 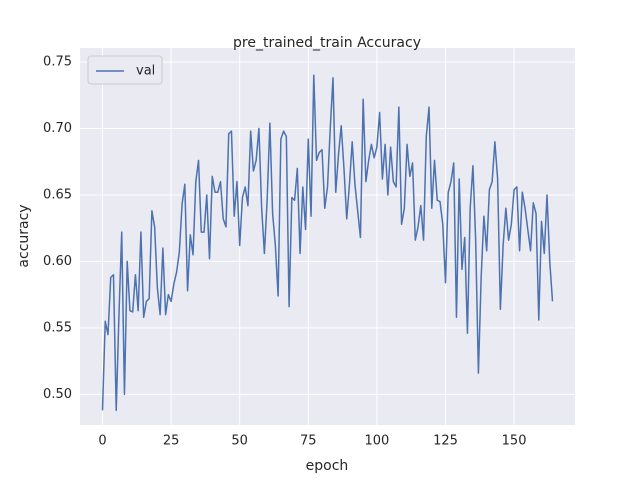 What do you see at coordinates (327, 43) in the screenshot?
I see `chart-title: pre_trained_train Accuracy` at bounding box center [327, 43].